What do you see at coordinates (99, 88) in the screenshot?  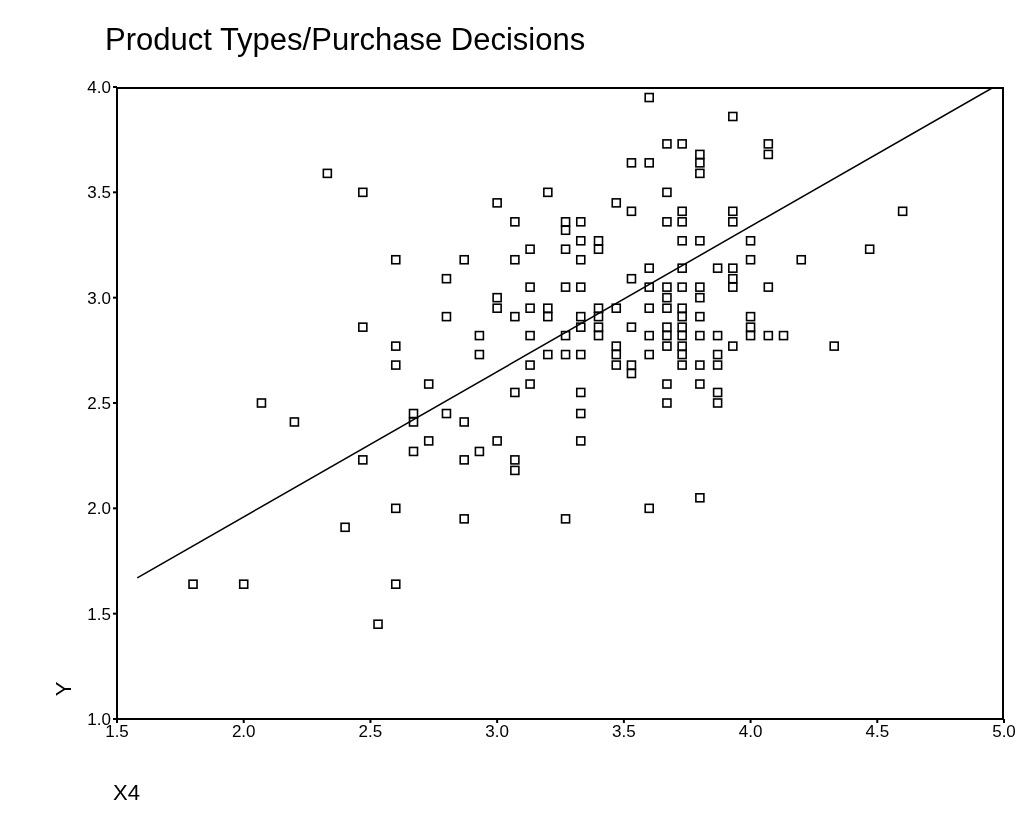 I see `y-tick-label: 4.0` at bounding box center [99, 88].